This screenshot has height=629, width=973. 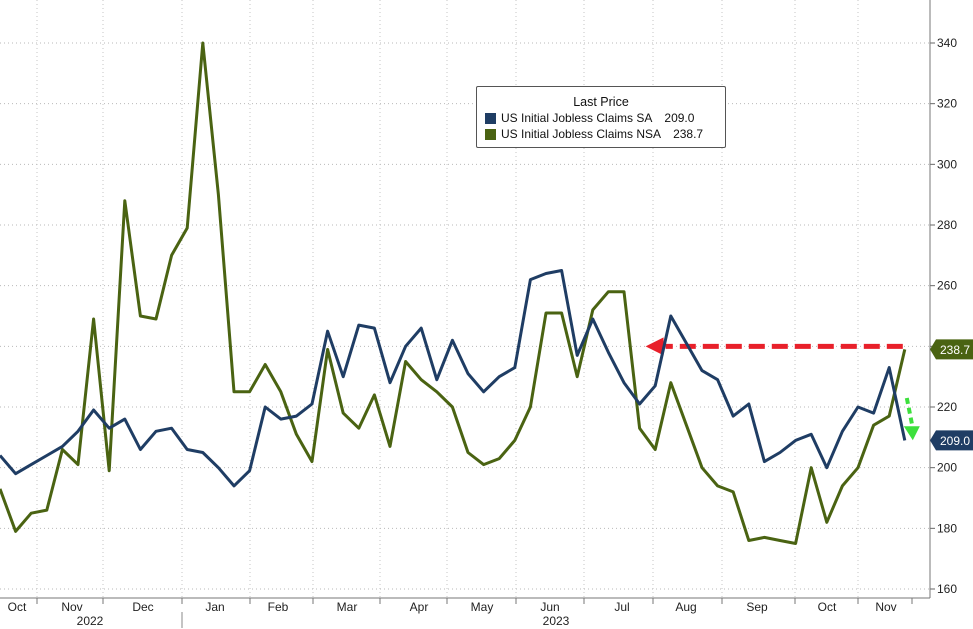 I want to click on last-value-label-sa: 209.0, so click(x=951, y=440).